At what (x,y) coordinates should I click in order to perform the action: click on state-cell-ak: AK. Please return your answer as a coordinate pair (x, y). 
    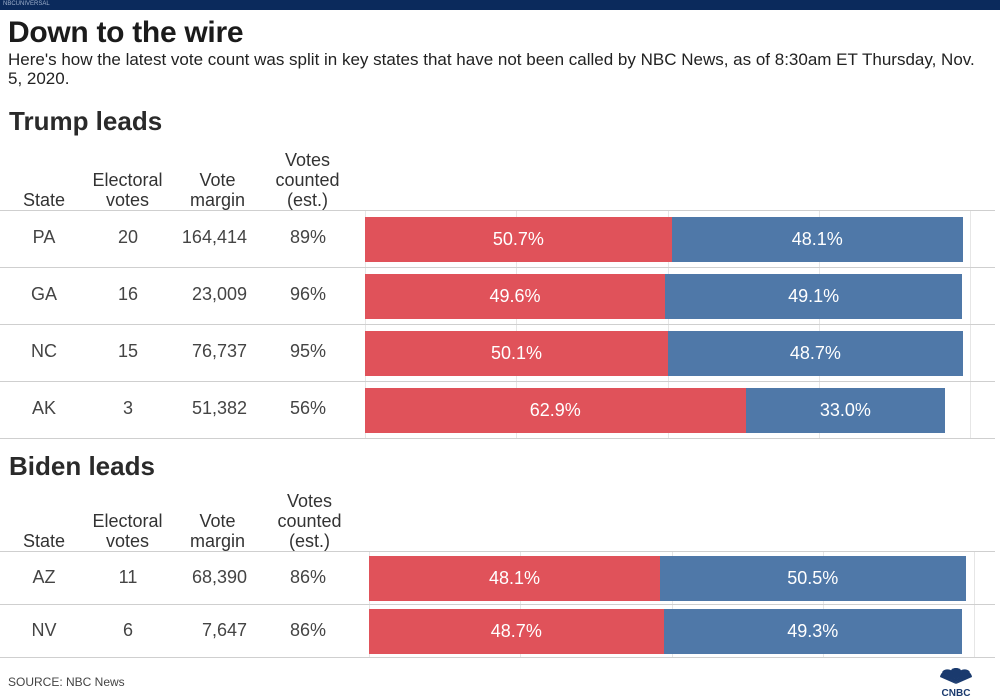
    Looking at the image, I should click on (43, 408).